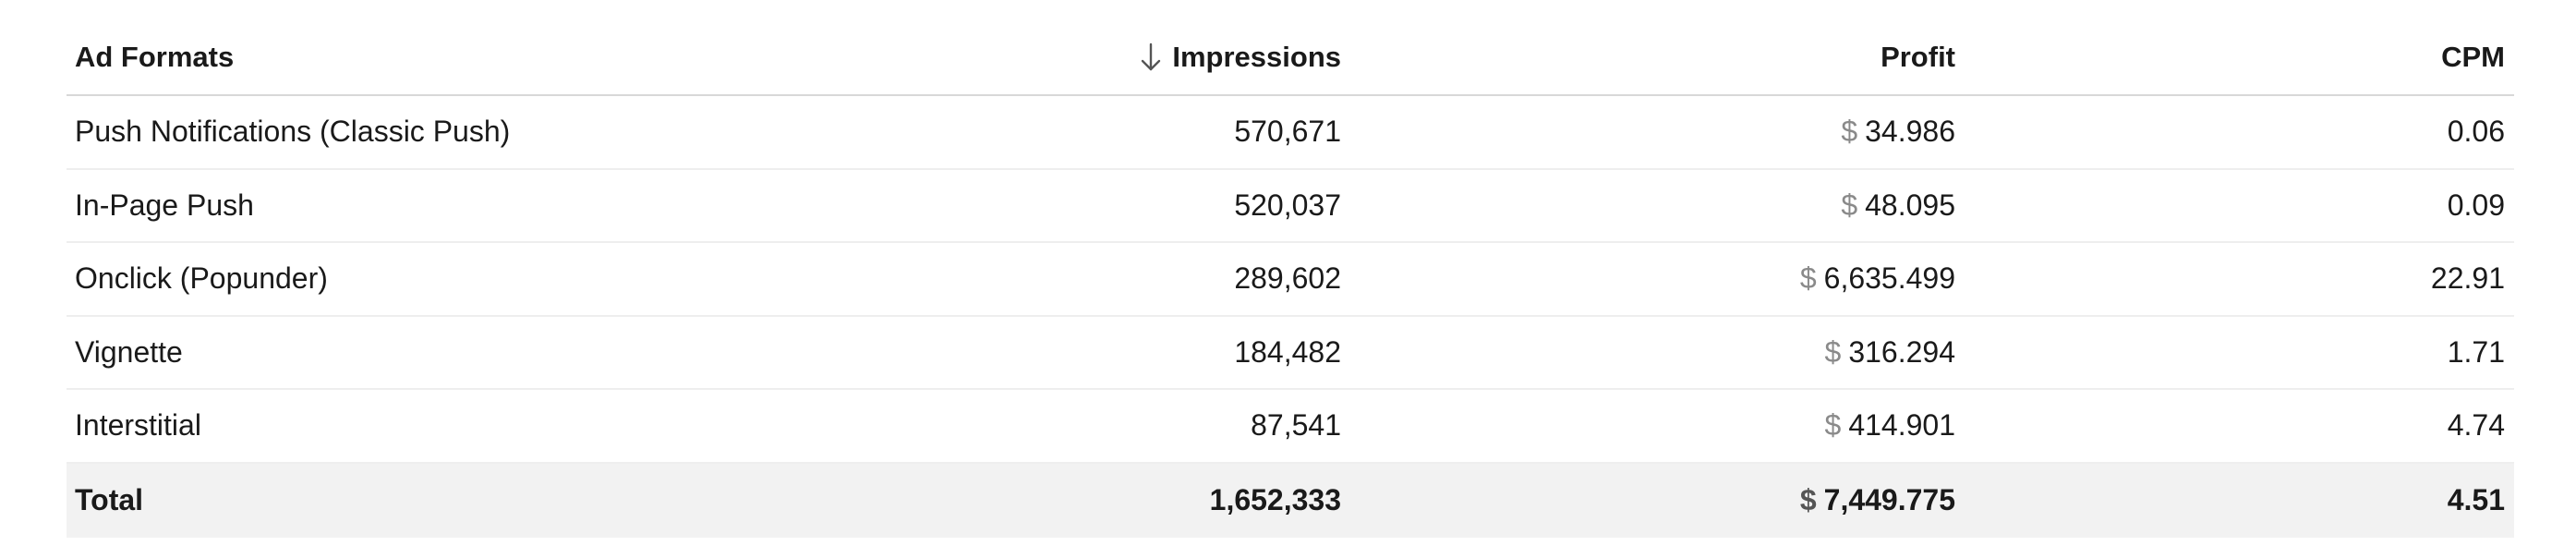 The image size is (2576, 546). I want to click on cell-impressions: 570,671, so click(1287, 132).